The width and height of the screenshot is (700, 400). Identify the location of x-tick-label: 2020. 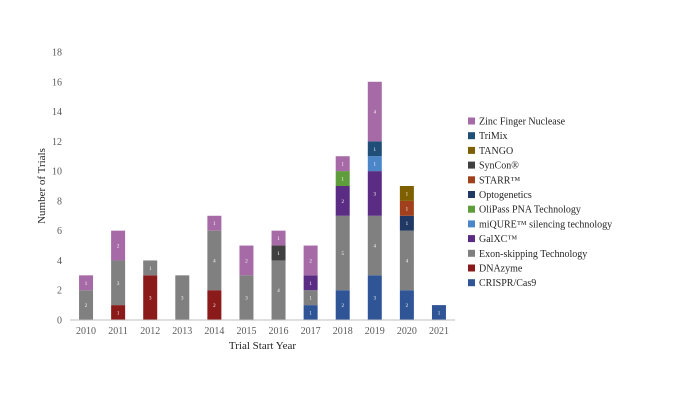
(407, 331).